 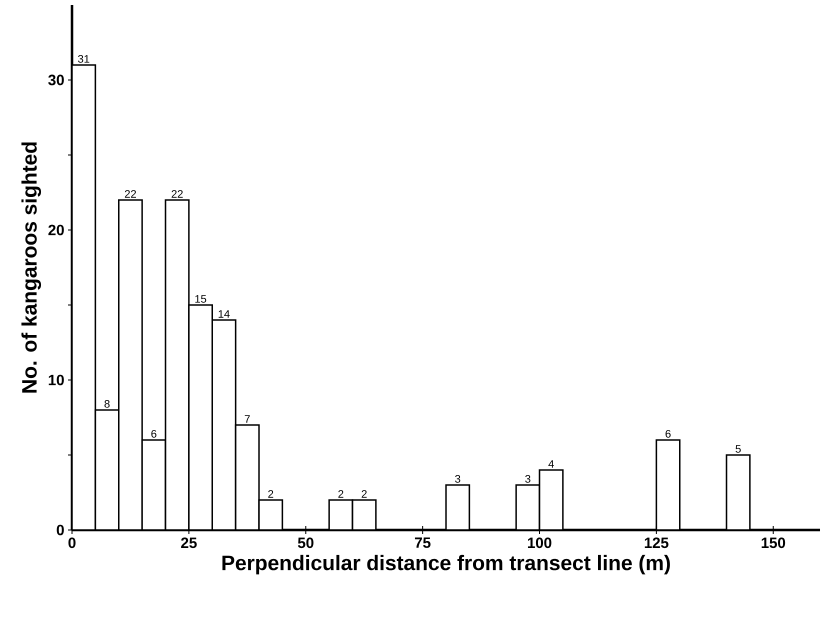 I want to click on y-tick-label: 20, so click(x=56, y=230).